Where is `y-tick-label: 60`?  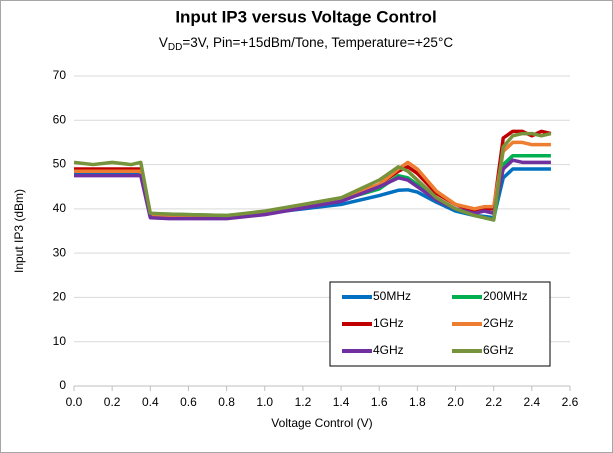 y-tick-label: 60 is located at coordinates (60, 119).